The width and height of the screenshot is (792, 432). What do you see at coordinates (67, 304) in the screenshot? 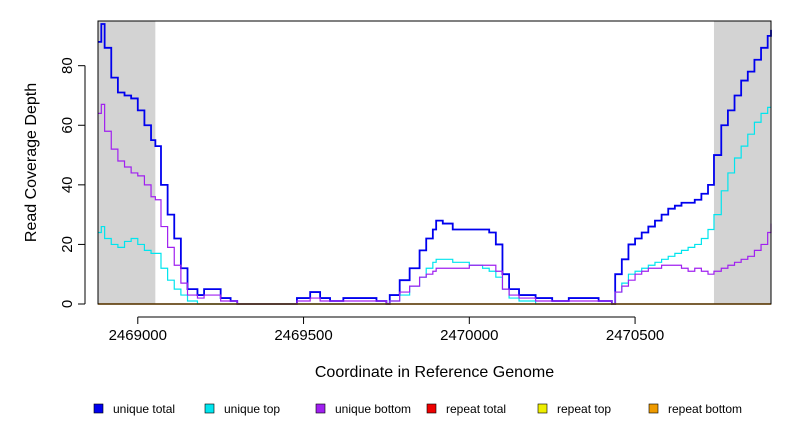
I see `y-tick-label-1: 0` at bounding box center [67, 304].